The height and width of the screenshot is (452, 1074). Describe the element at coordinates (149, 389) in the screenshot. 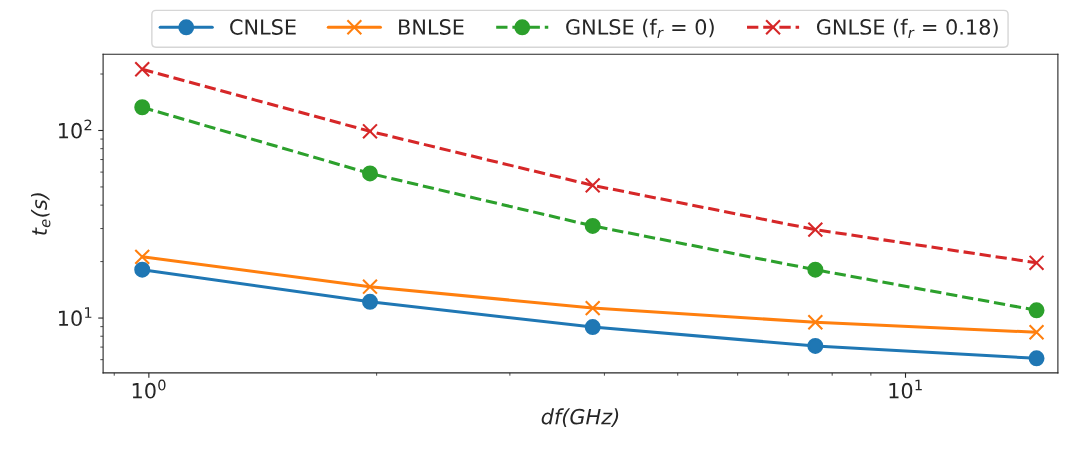

I see `x-tick-label: 10$^{0}$` at that location.